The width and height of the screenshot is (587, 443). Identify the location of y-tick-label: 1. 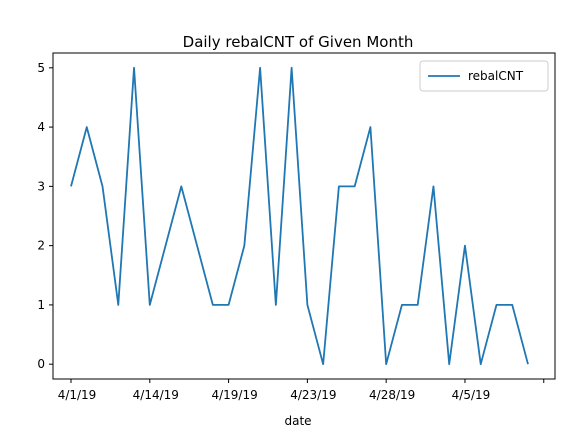
(41, 305).